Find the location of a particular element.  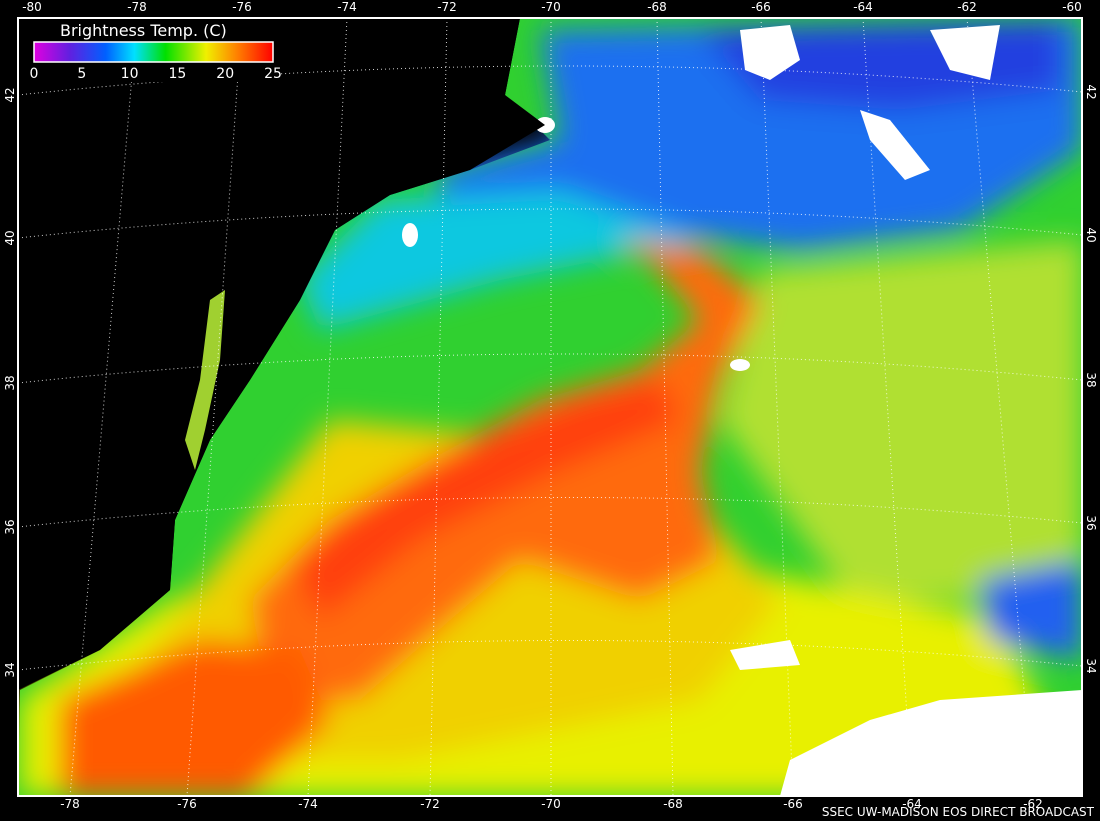

right-lat-label: 40 is located at coordinates (1091, 234).